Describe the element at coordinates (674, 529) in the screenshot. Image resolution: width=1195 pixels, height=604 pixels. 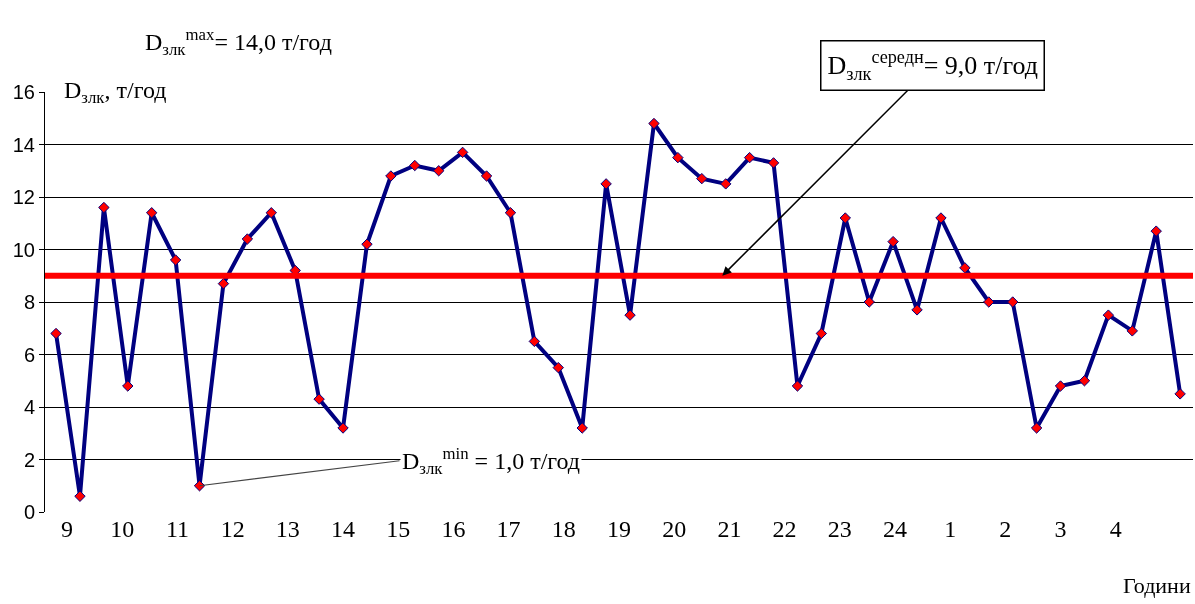
I see `x-tick-label: 20` at that location.